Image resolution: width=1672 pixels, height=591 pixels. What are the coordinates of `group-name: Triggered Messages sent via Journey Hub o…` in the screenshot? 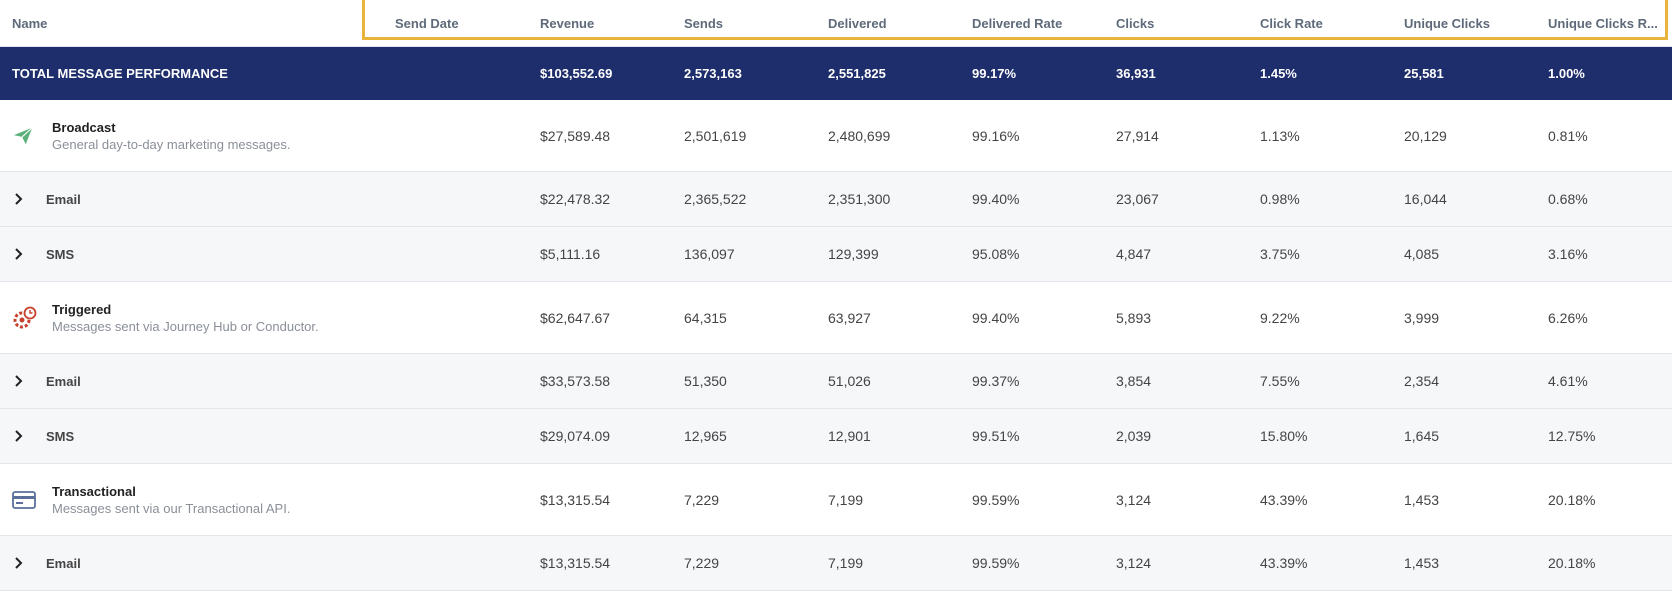 It's located at (185, 317).